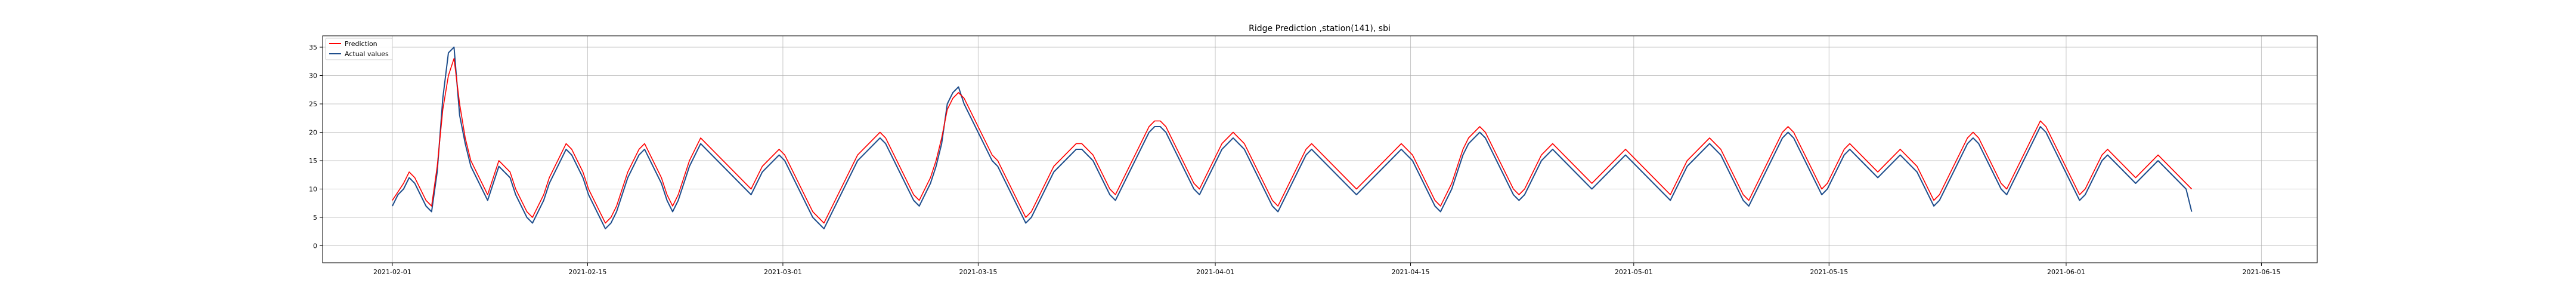  Describe the element at coordinates (313, 190) in the screenshot. I see `y-tick-label: 10` at that location.